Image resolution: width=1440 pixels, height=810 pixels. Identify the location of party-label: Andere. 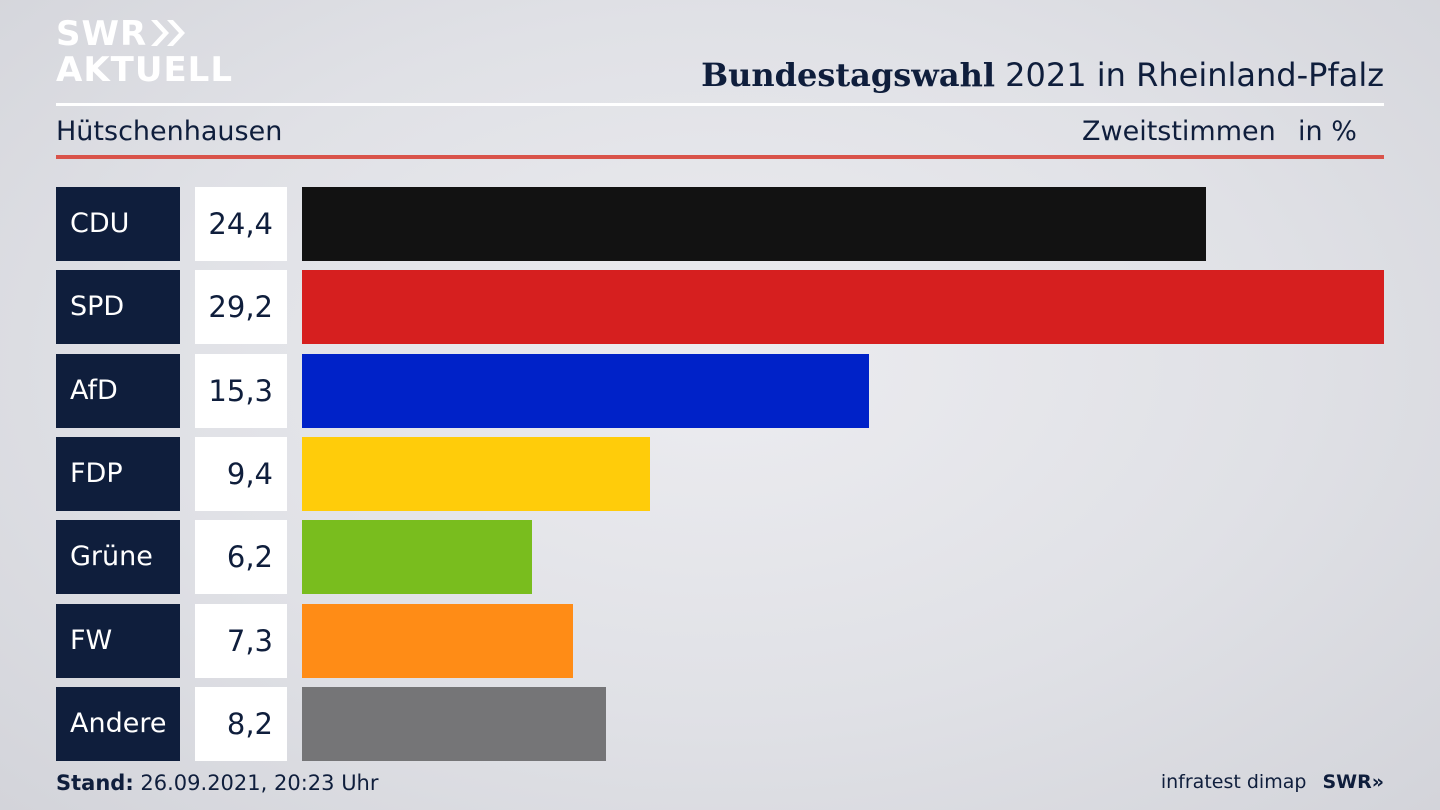
(118, 723).